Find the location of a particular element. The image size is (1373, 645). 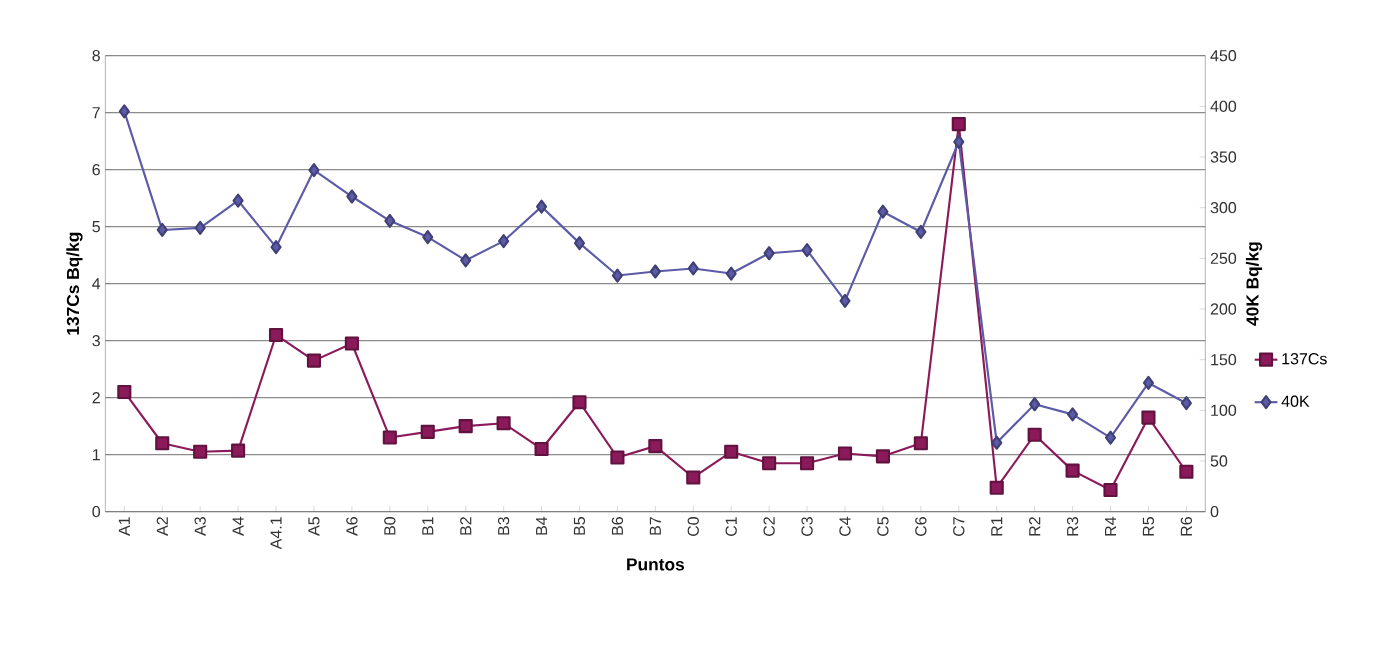

y2-tick-label: 450 is located at coordinates (1223, 56).